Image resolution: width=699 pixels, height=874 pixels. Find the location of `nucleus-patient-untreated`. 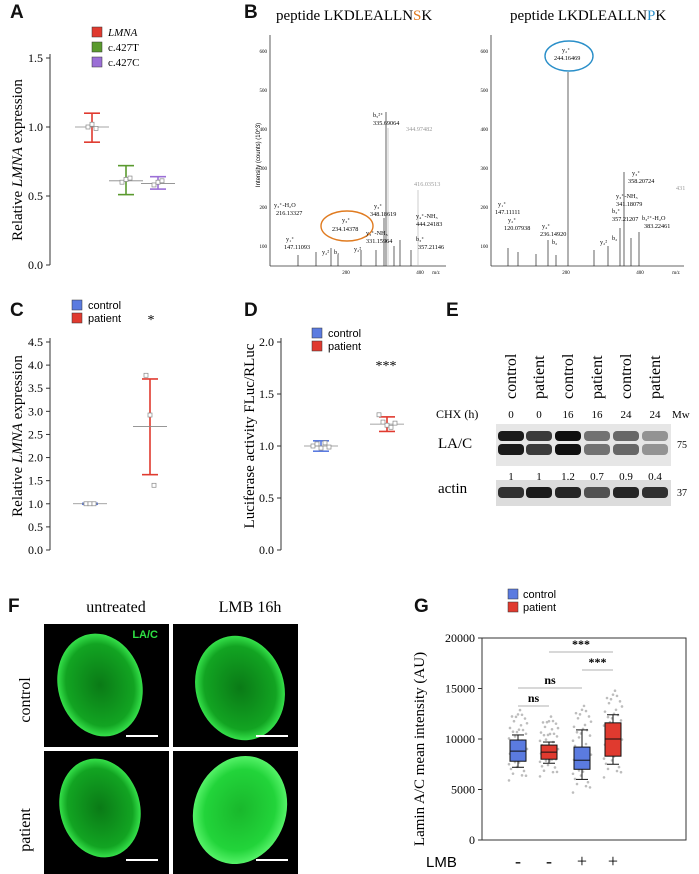

nucleus-patient-untreated is located at coordinates (100, 808).